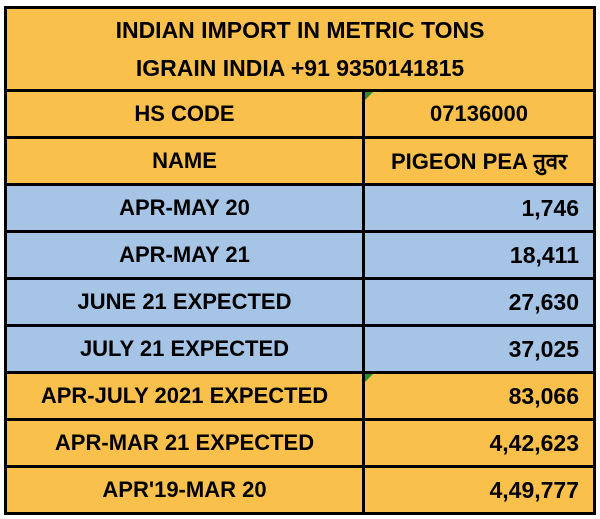 The width and height of the screenshot is (600, 519). Describe the element at coordinates (479, 208) in the screenshot. I see `row-value: 1,746` at that location.